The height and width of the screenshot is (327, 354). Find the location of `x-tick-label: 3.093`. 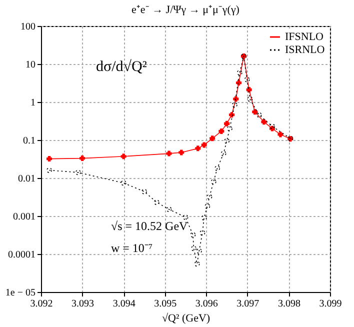

x-tick-label: 3.093 is located at coordinates (83, 304).